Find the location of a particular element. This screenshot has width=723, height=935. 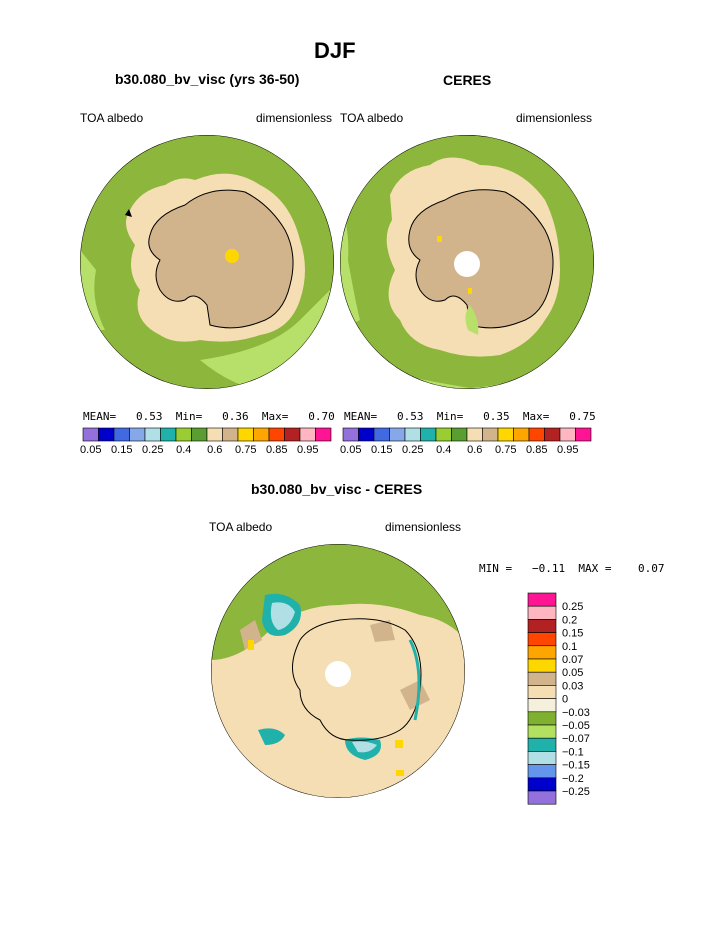

diff-min-value: −0.11 is located at coordinates (549, 568).